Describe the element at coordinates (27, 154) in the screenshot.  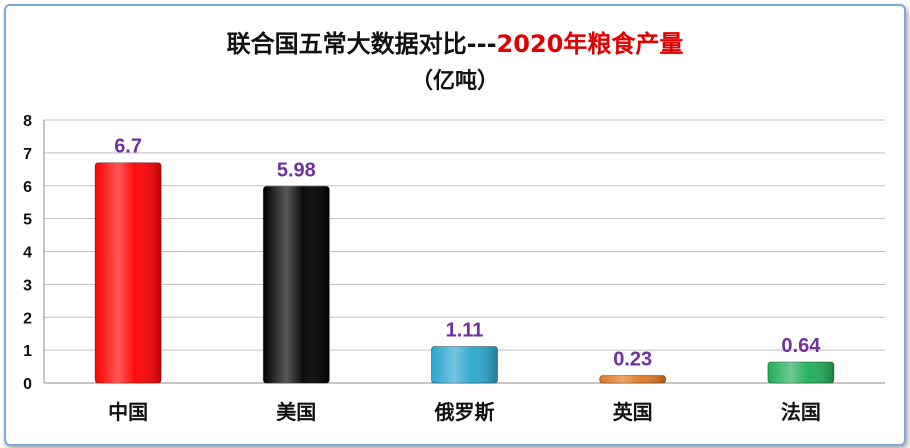
I see `y-tick-label: 7` at that location.